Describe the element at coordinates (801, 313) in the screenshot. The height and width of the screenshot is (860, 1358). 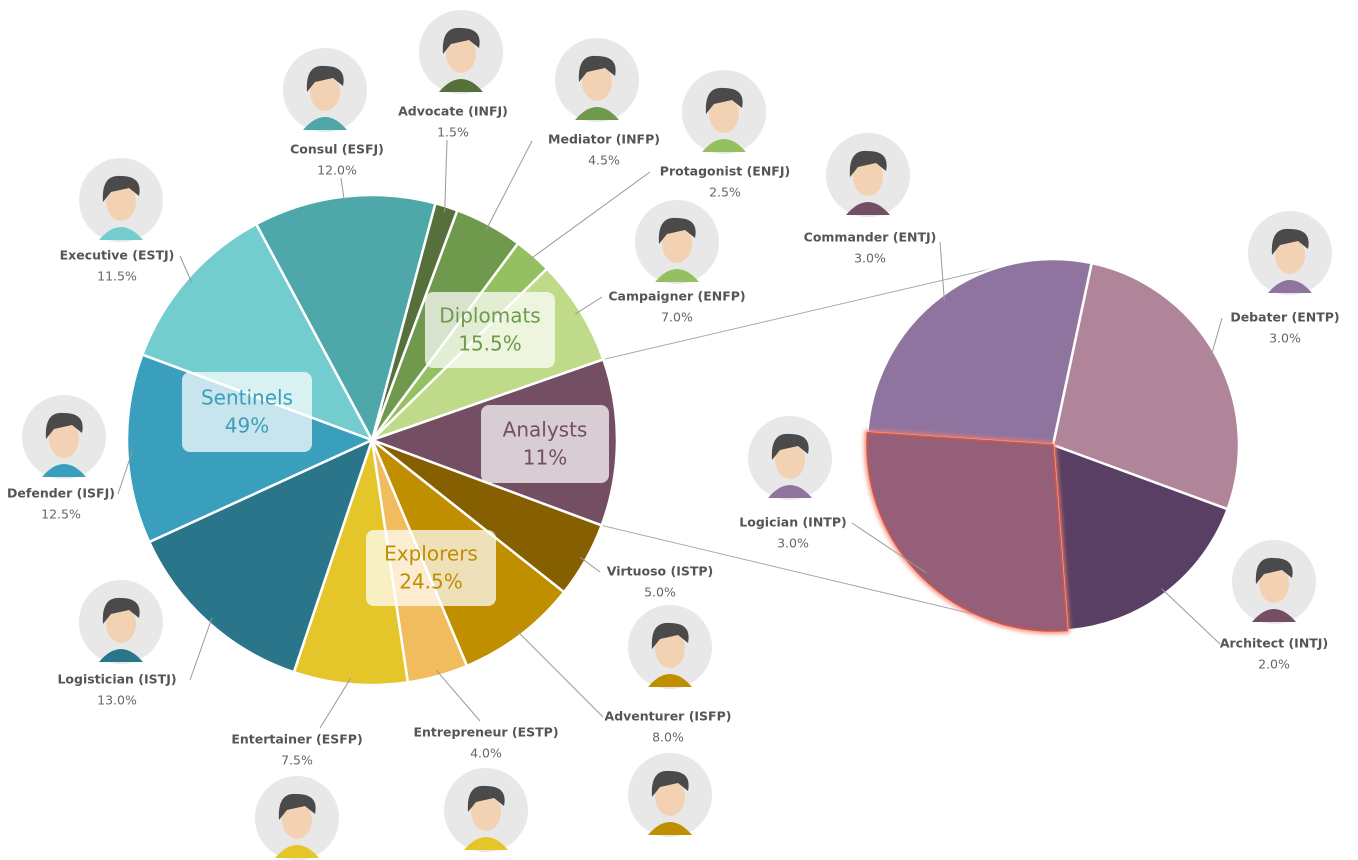
I see `connector-line` at that location.